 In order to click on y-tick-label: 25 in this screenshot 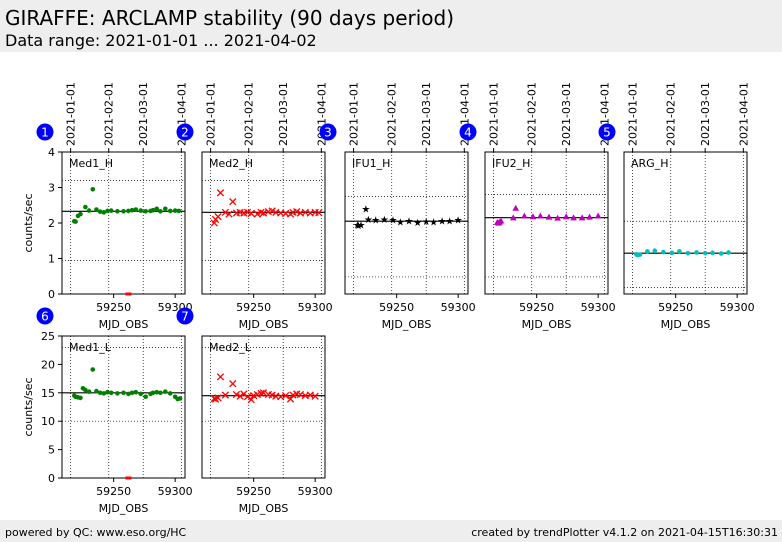, I will do `click(48, 336)`.